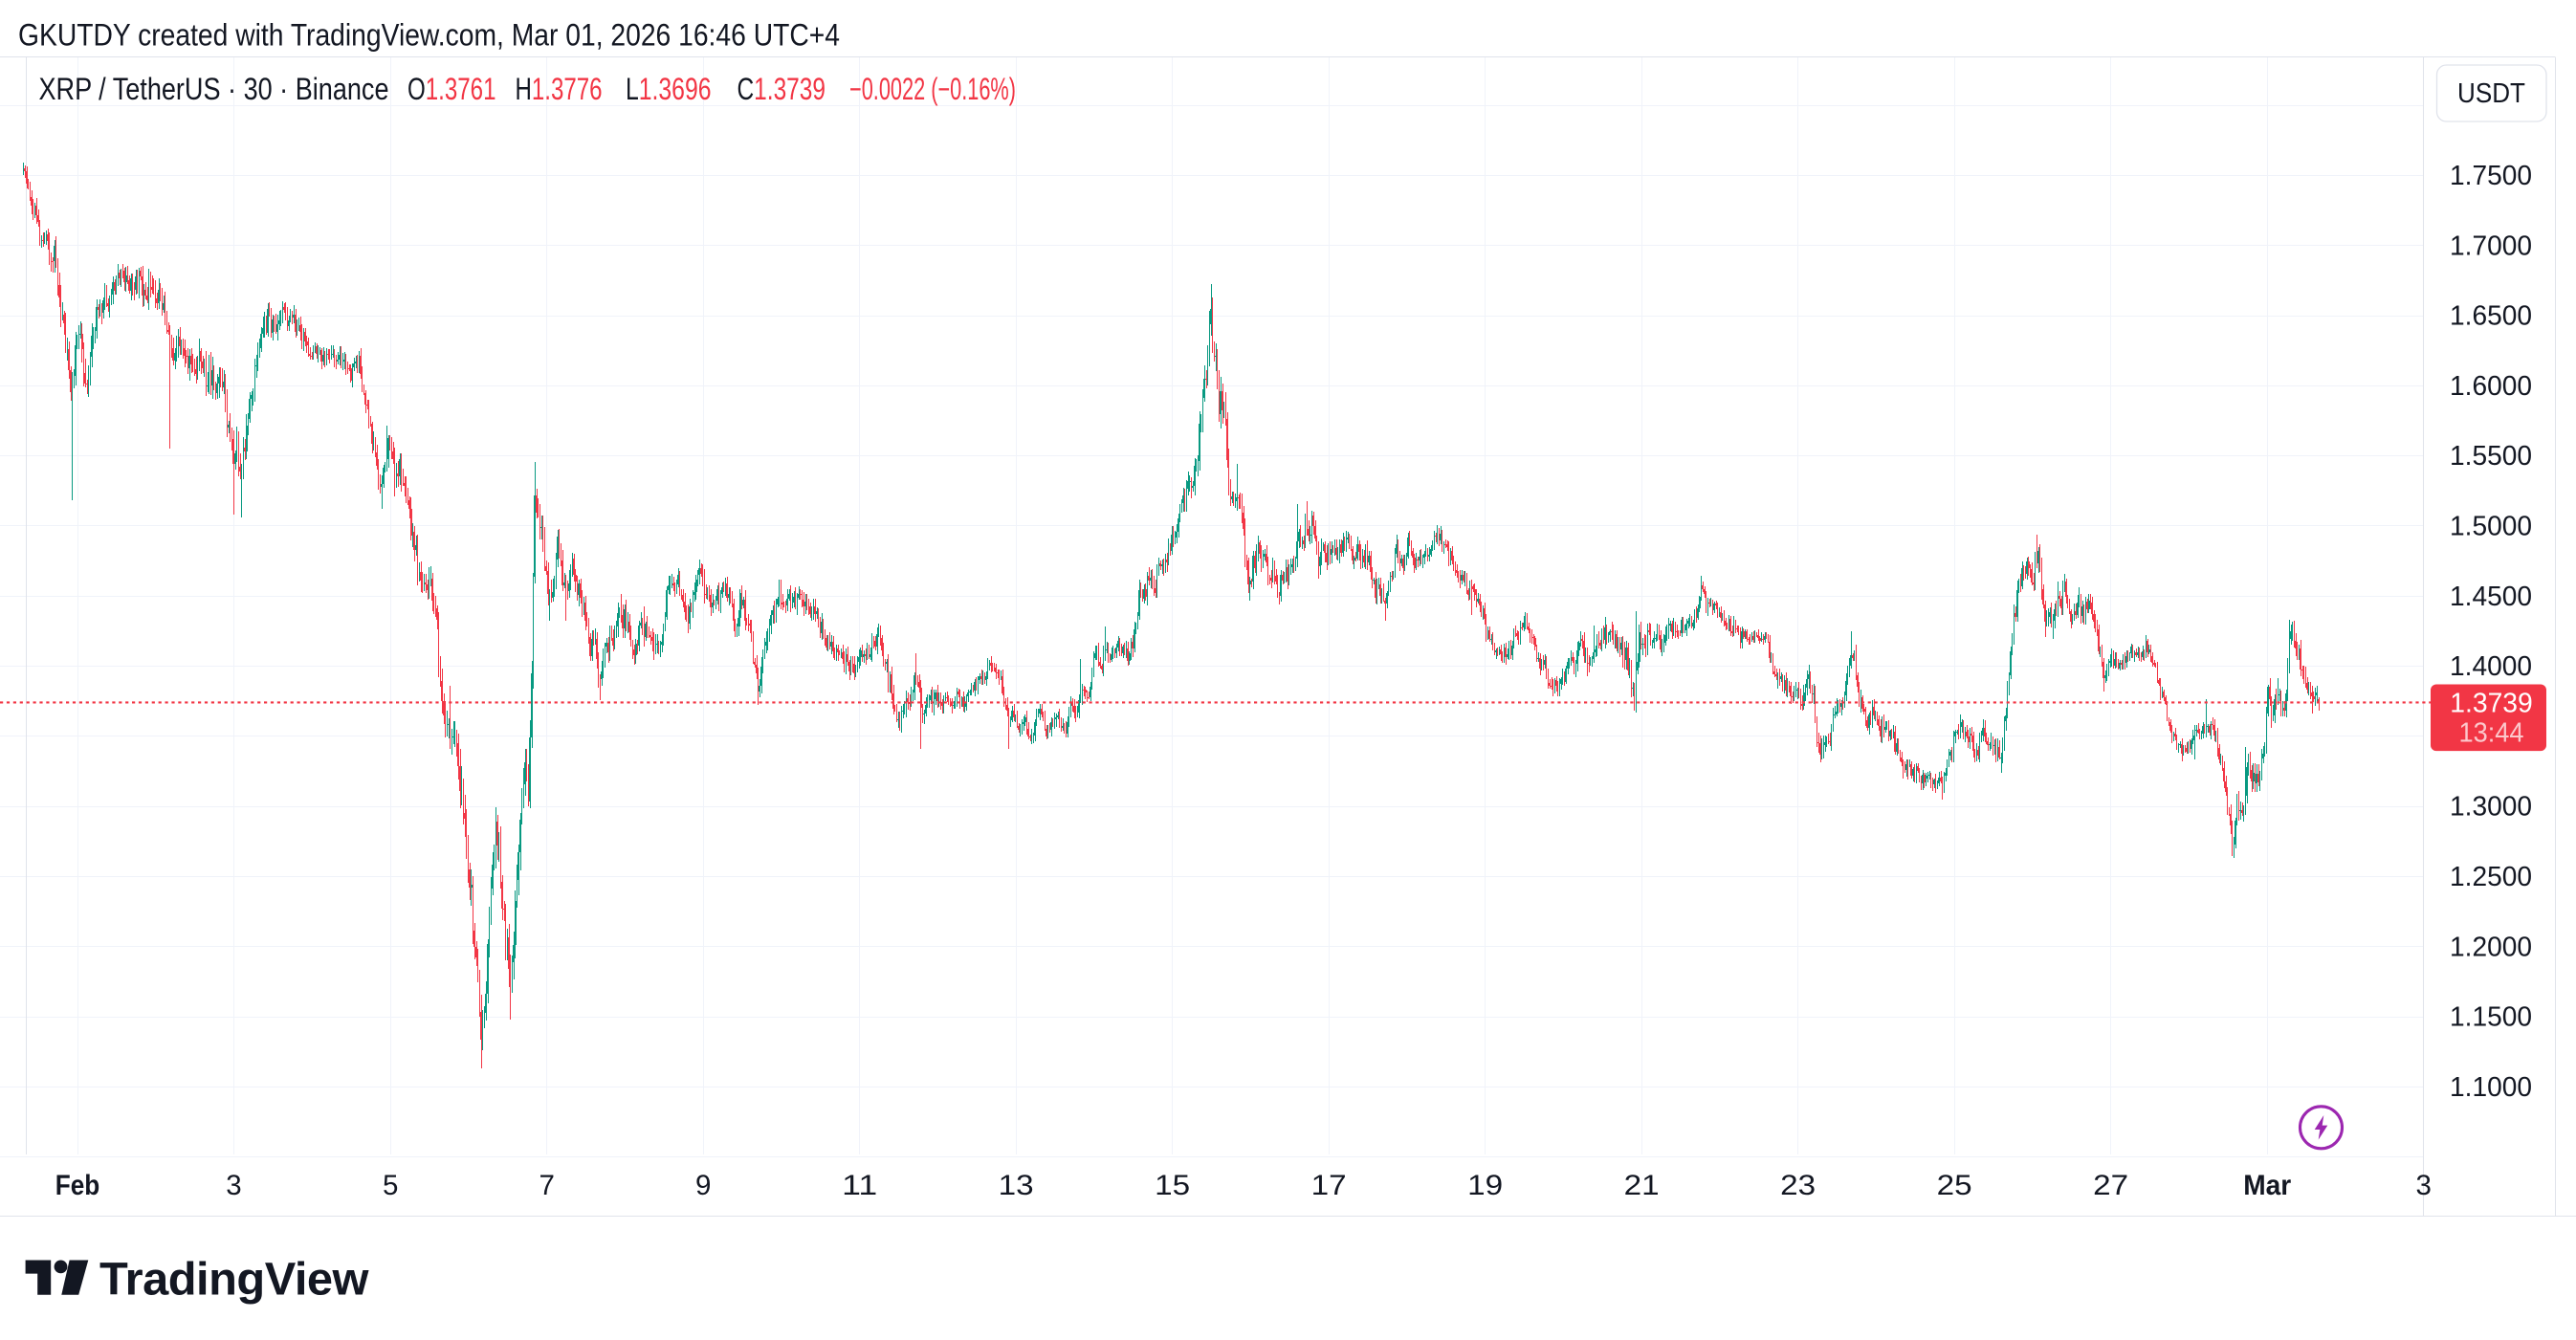 This screenshot has width=2576, height=1340. Describe the element at coordinates (2491, 597) in the screenshot. I see `svg-text: 1.4500` at that location.